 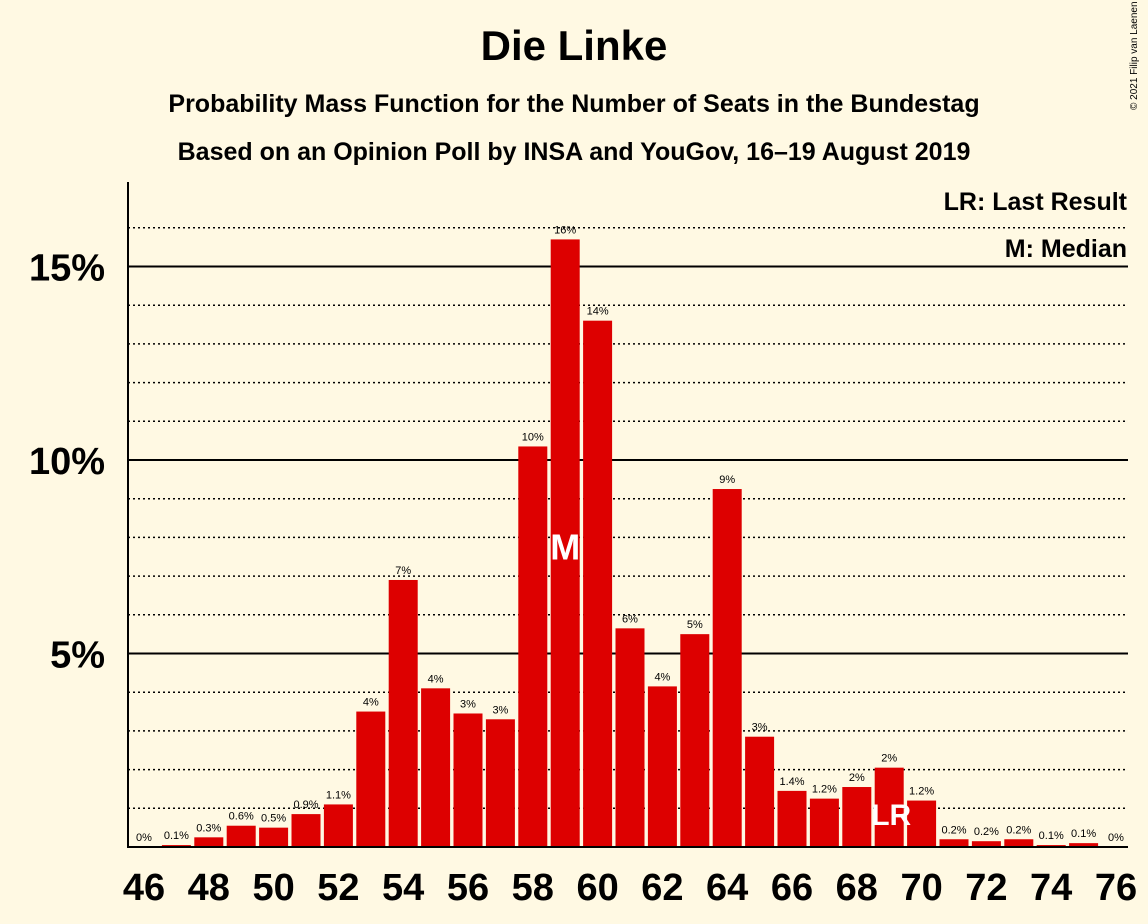 I want to click on x-tick-label: 68, so click(x=857, y=888).